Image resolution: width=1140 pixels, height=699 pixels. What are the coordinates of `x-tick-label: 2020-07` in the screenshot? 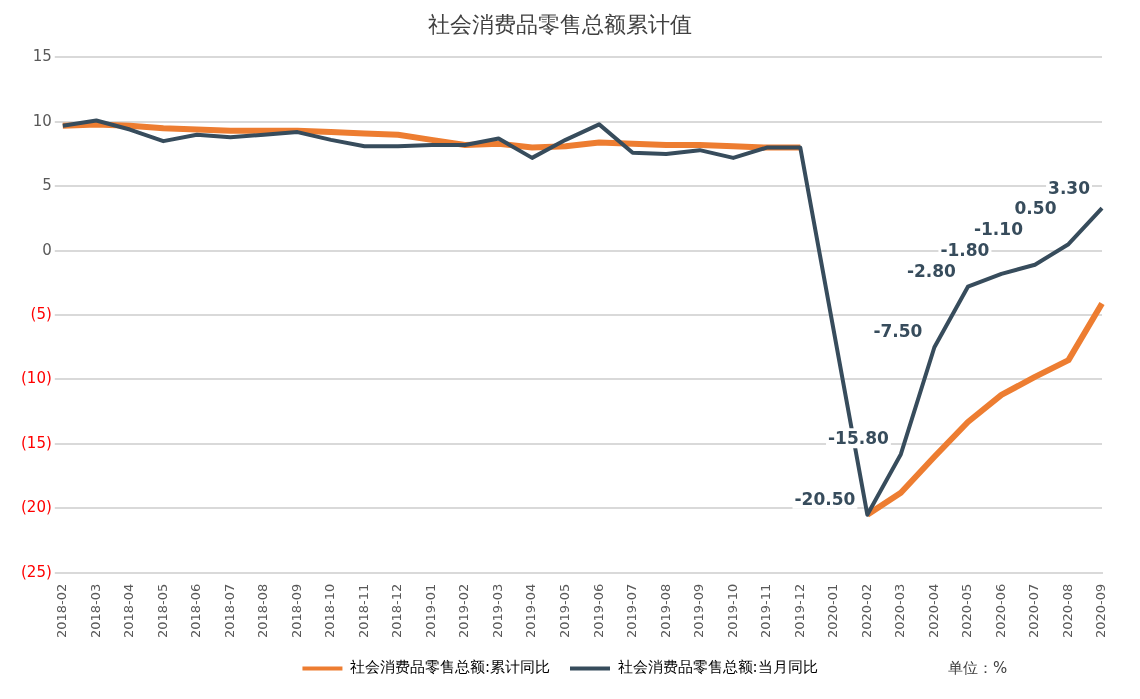 It's located at (1034, 611).